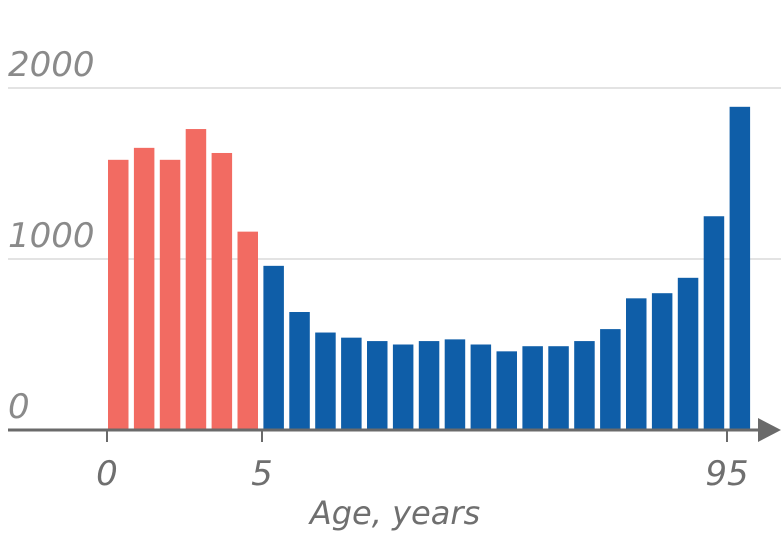  Describe the element at coordinates (726, 474) in the screenshot. I see `x-tick-label-95: 95` at that location.